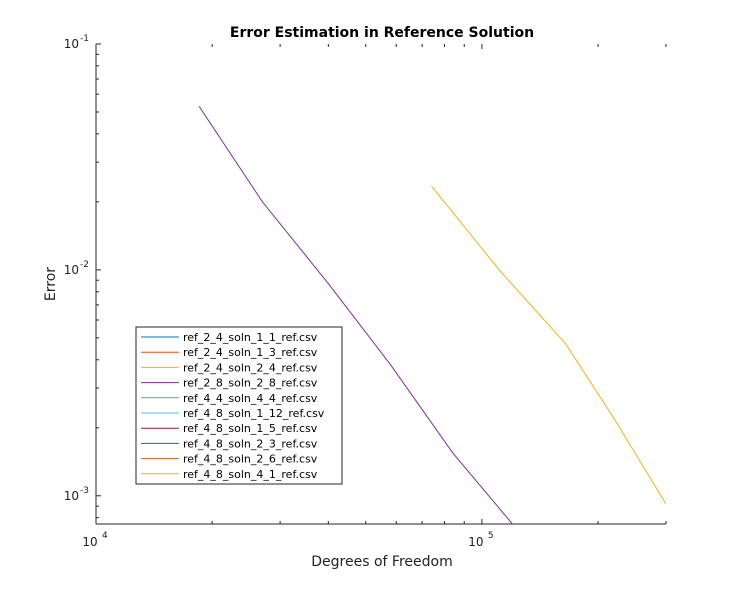 The image size is (737, 591). I want to click on legend-box, so click(239, 405).